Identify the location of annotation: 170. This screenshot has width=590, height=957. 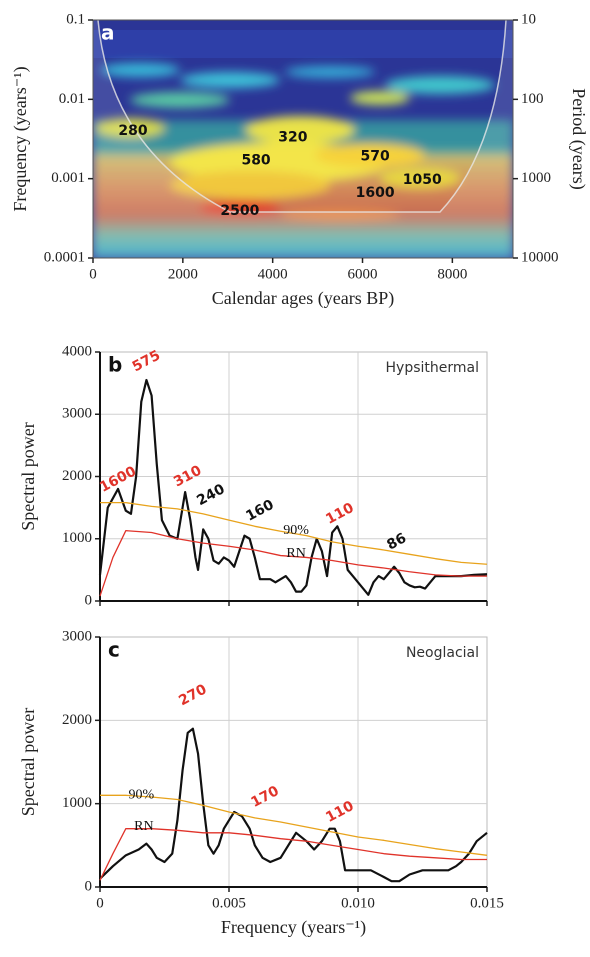
(265, 797).